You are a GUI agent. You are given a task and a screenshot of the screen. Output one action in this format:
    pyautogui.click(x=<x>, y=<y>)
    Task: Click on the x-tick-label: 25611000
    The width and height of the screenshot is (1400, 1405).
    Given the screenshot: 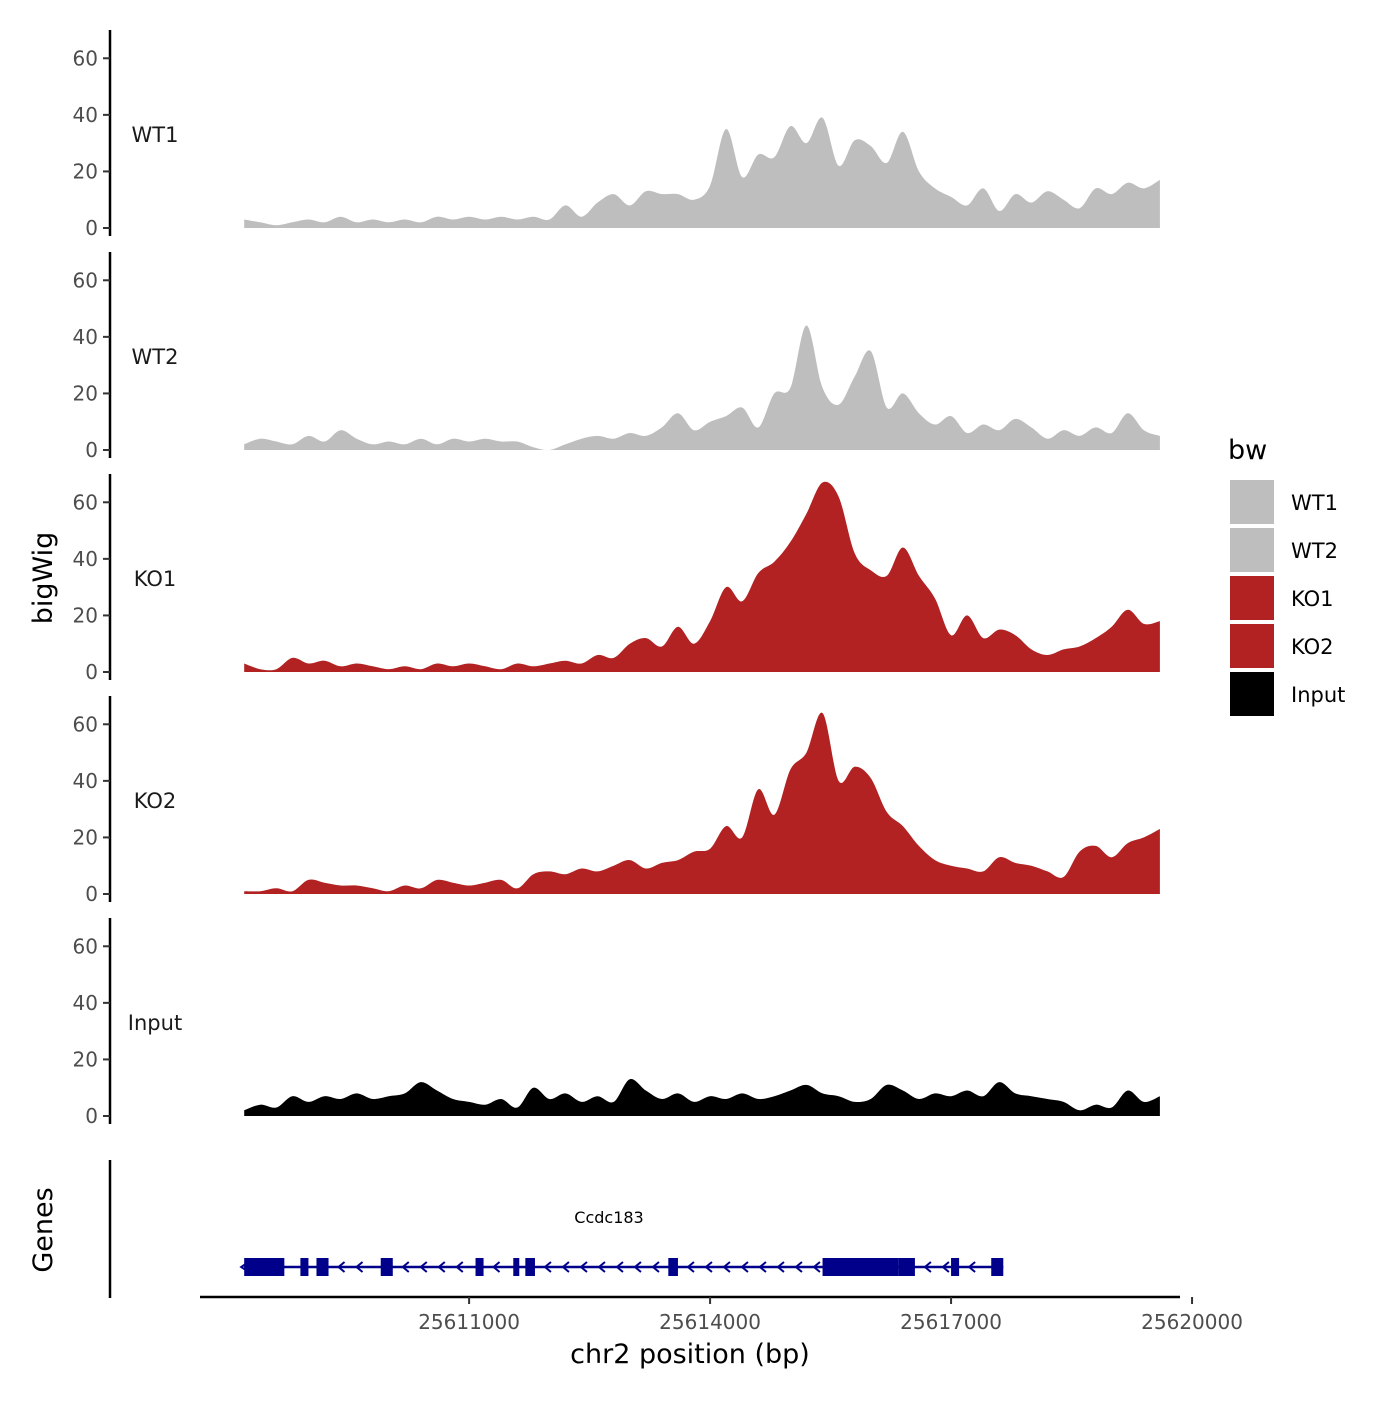 What is the action you would take?
    pyautogui.click(x=469, y=1322)
    